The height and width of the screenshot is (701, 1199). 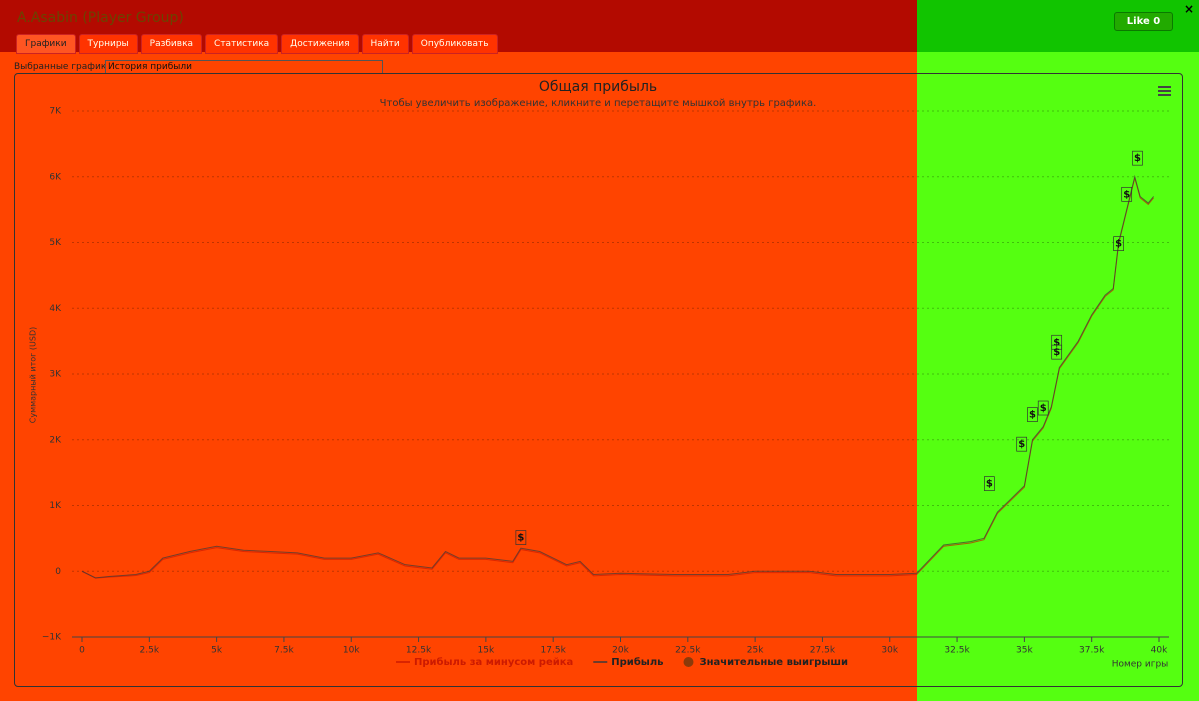 What do you see at coordinates (320, 44) in the screenshot?
I see `tab: Достижения` at bounding box center [320, 44].